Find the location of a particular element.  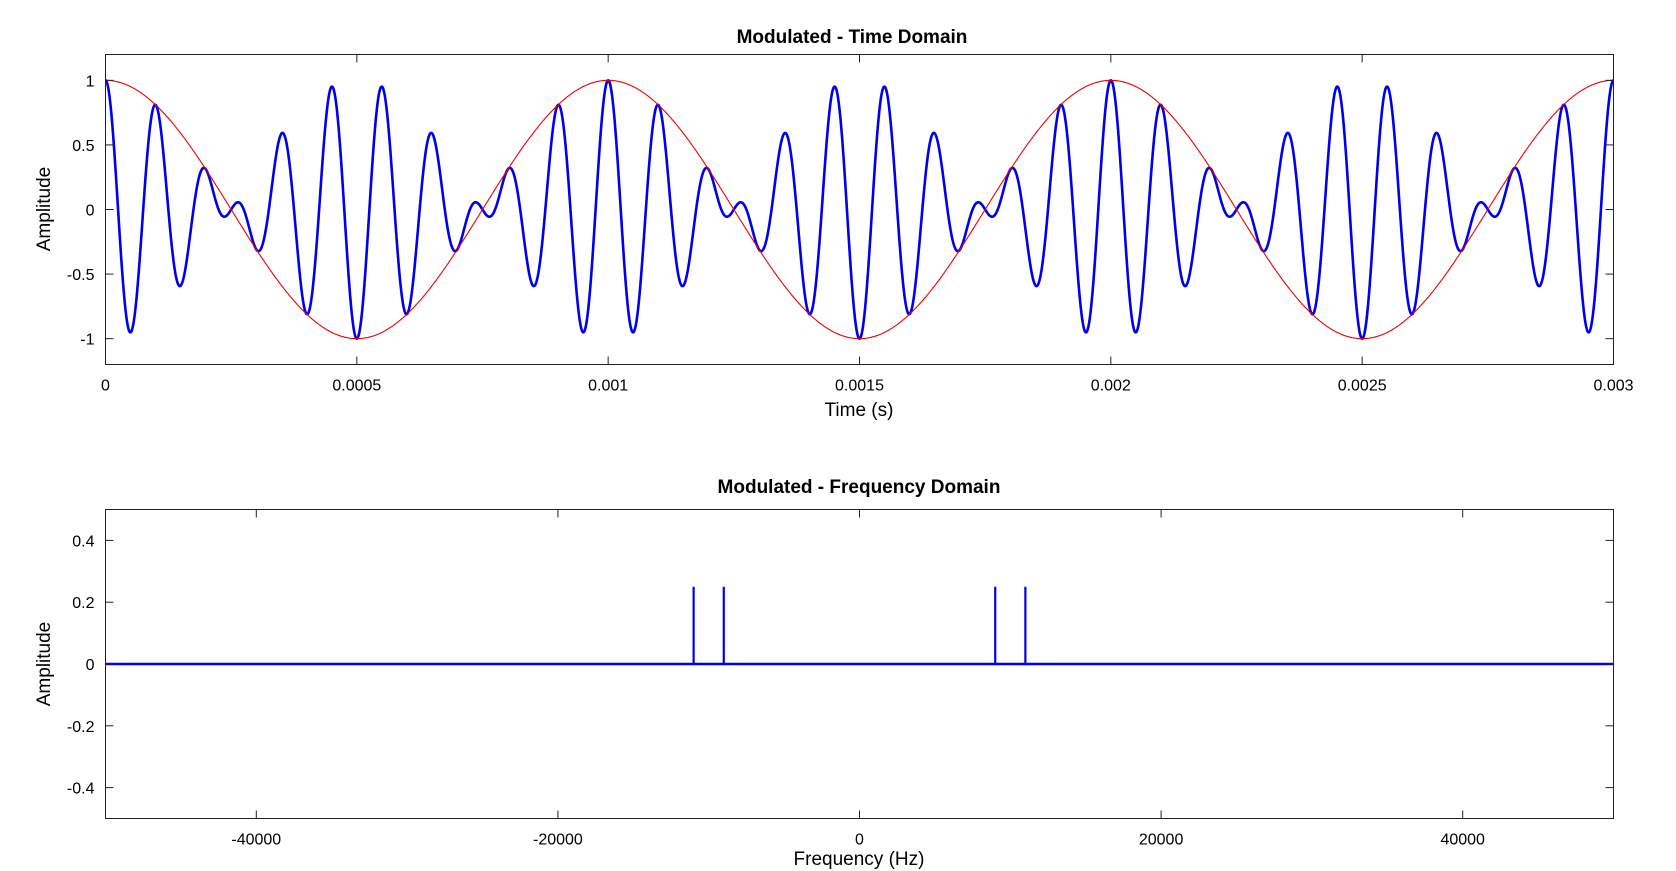

frequency-domain-ytick-label: -0.2 is located at coordinates (81, 727).